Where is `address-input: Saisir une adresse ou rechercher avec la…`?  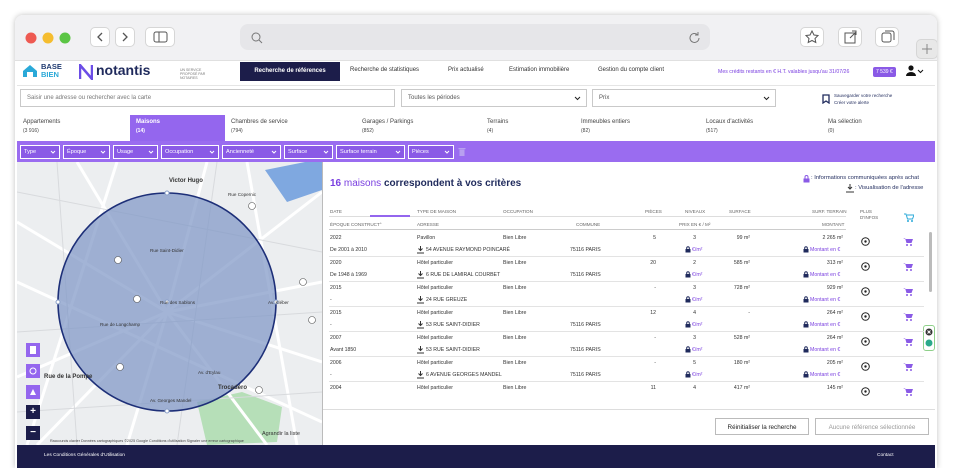 address-input: Saisir une adresse ou rechercher avec la… is located at coordinates (207, 98).